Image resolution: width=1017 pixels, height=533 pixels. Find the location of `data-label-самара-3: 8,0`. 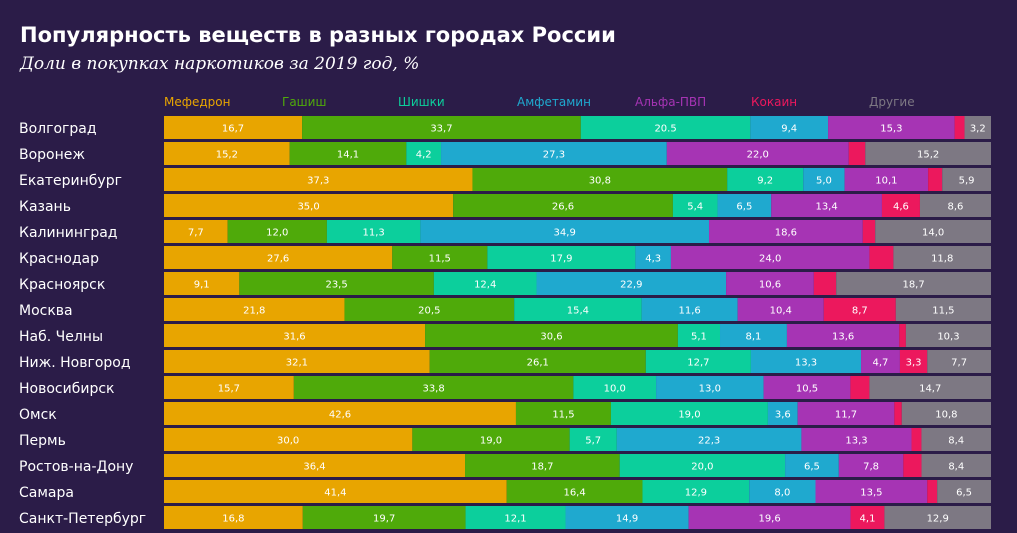

data-label-самара-3: 8,0 is located at coordinates (782, 493).